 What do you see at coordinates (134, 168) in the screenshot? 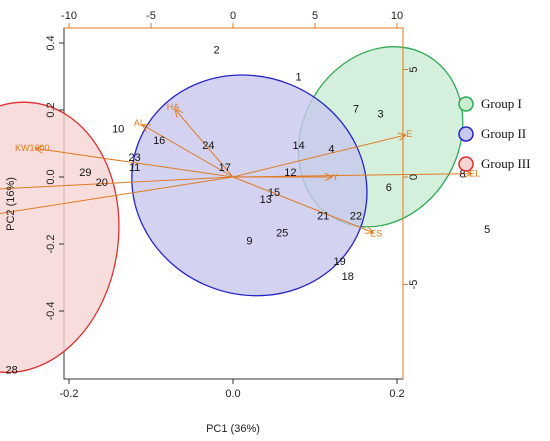
I see `observation-label: 11` at bounding box center [134, 168].